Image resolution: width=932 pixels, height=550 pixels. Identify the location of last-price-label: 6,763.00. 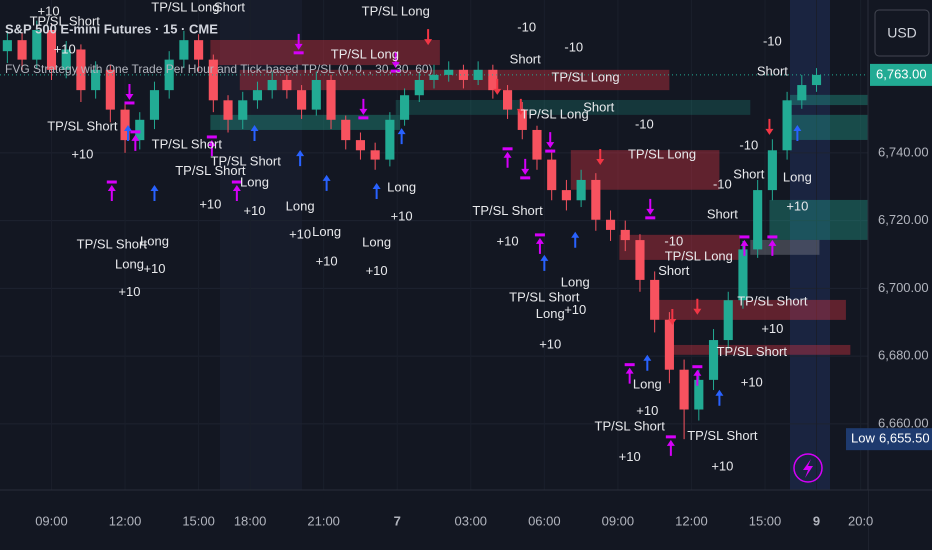
(901, 73).